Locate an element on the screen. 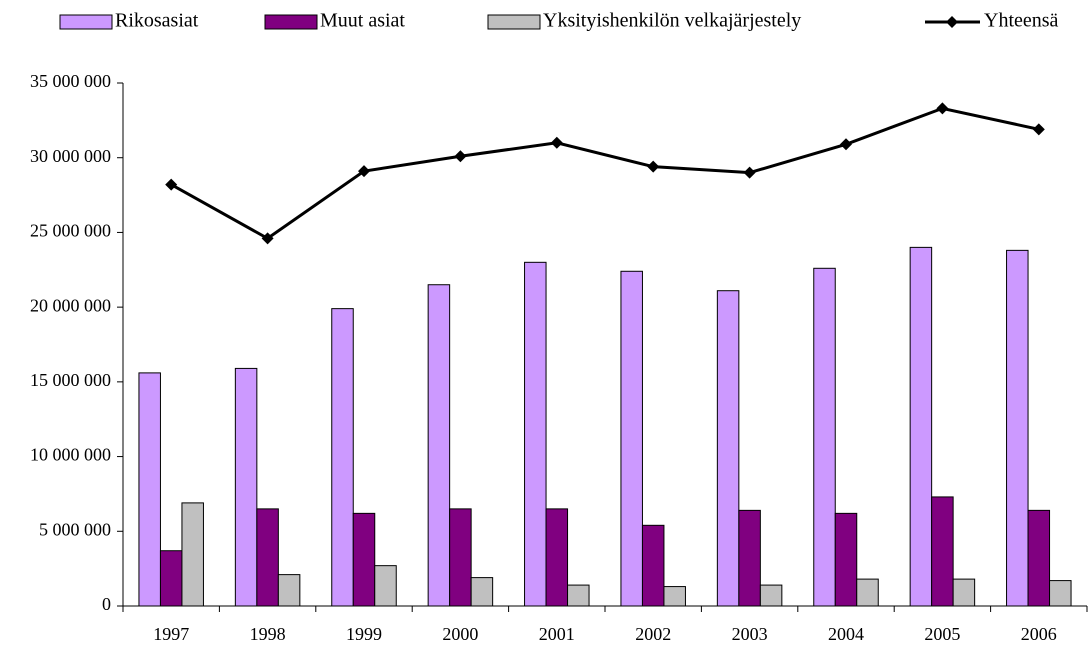  x-tick-label: 1999 is located at coordinates (364, 634).